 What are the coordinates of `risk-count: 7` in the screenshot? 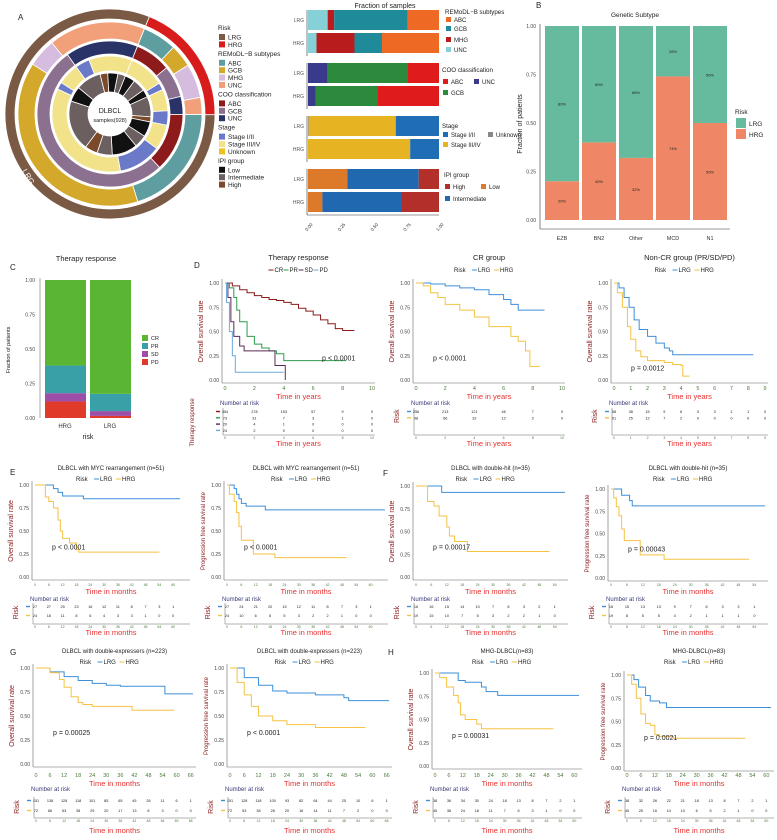 It's located at (738, 801).